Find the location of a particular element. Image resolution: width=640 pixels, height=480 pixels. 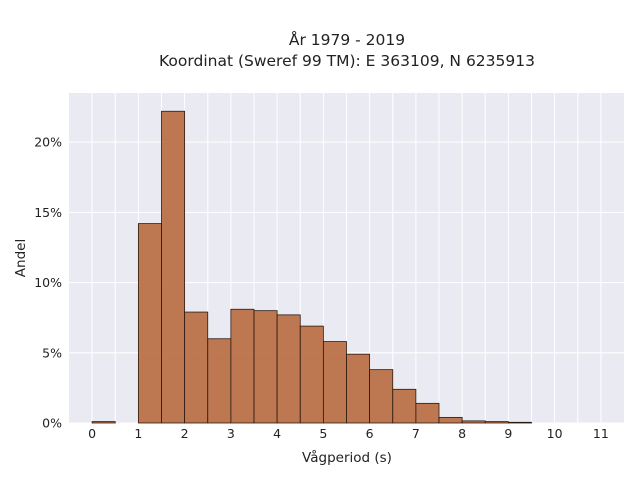

y-tick-label: 0% is located at coordinates (52, 423).